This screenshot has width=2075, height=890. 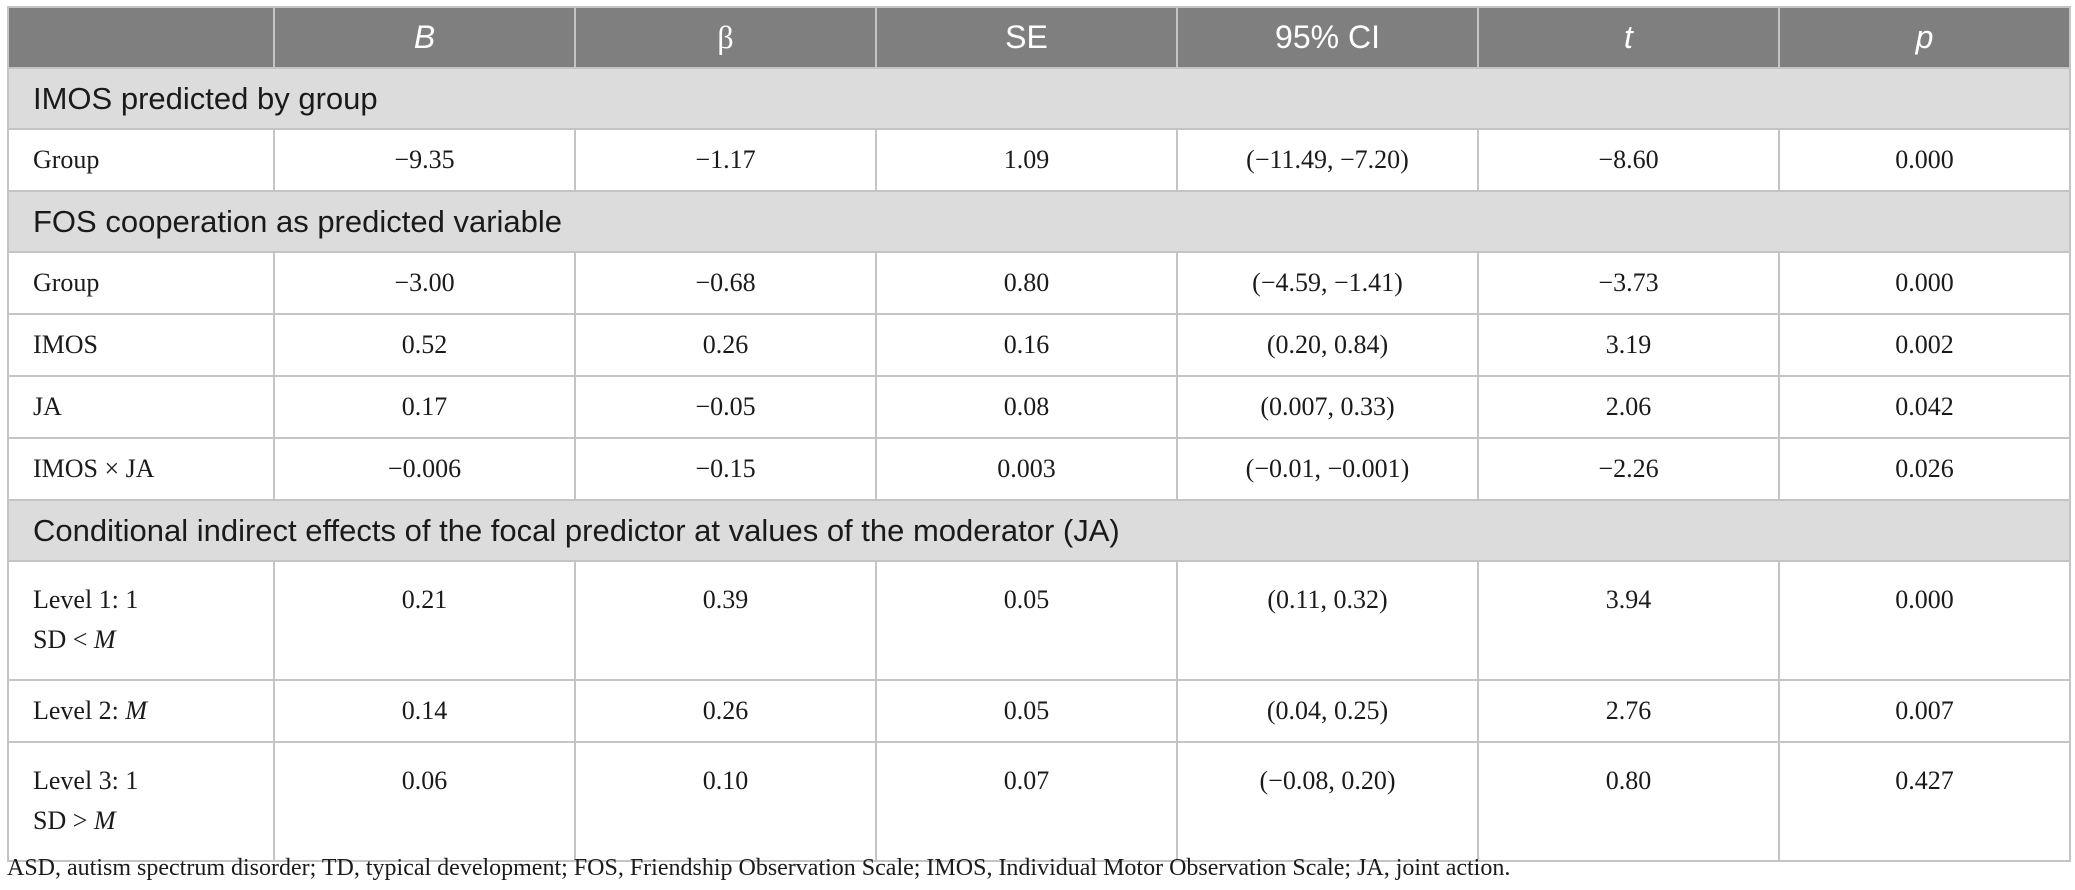 I want to click on section-row: FOS cooperation as predicted variable, so click(x=1039, y=221).